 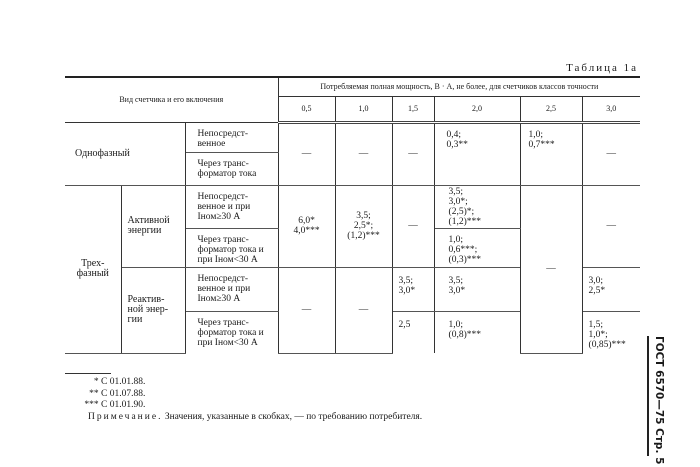 I want to click on reactive-energy-label: Реактив- ной энер- гии, so click(x=153, y=310).